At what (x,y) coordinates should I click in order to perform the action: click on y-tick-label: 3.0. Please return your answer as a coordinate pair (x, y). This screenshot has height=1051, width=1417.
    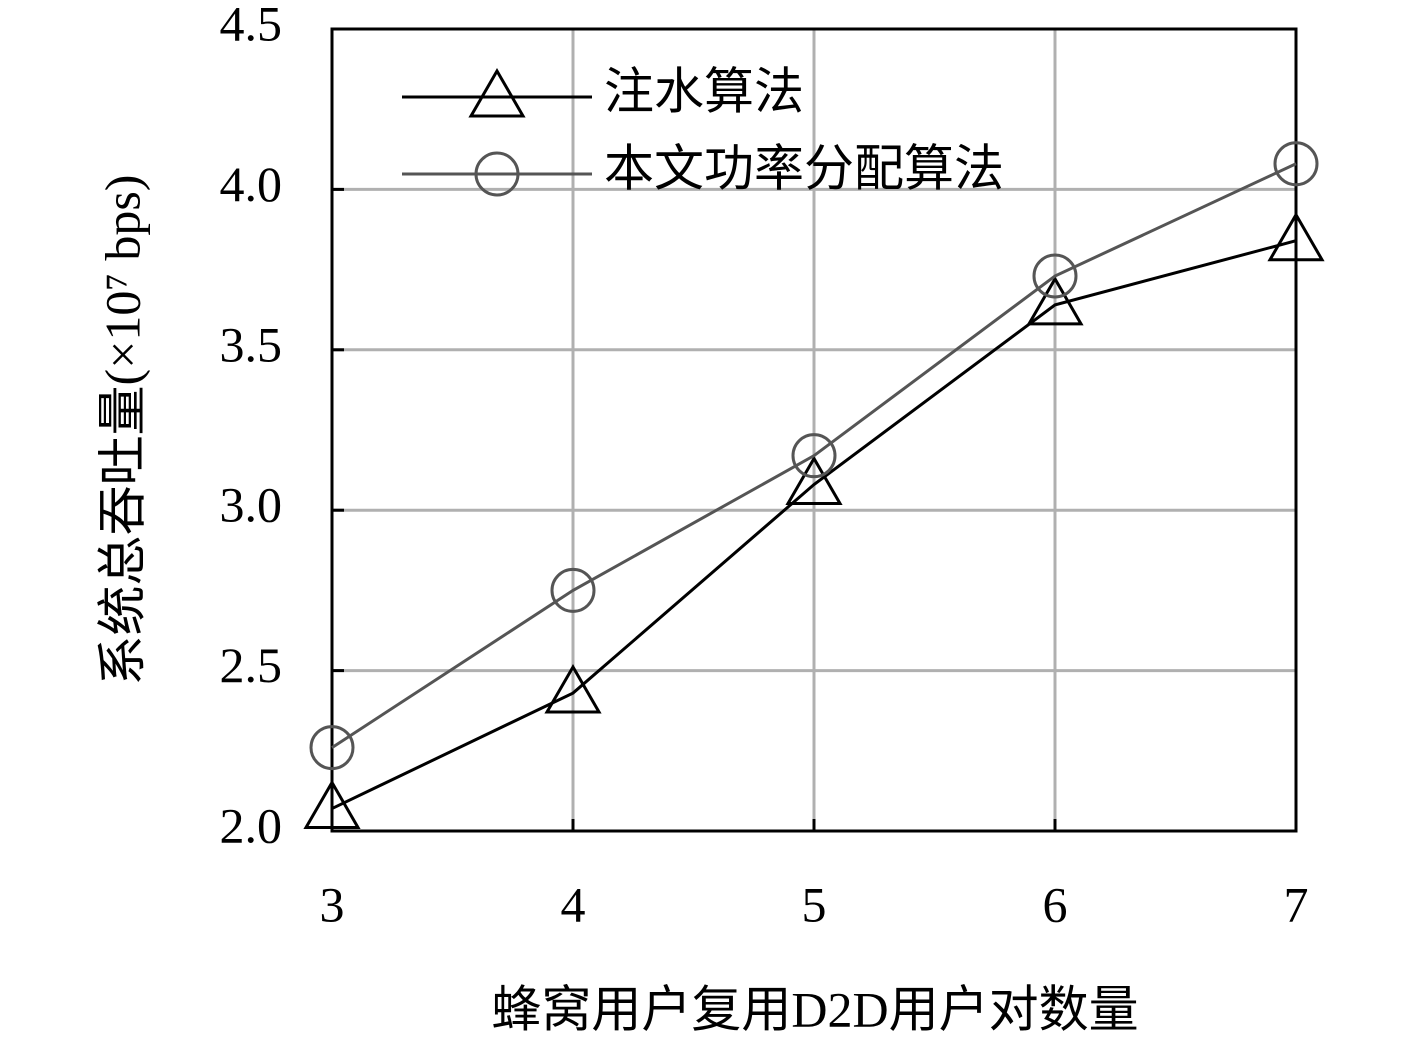
    Looking at the image, I should click on (251, 505).